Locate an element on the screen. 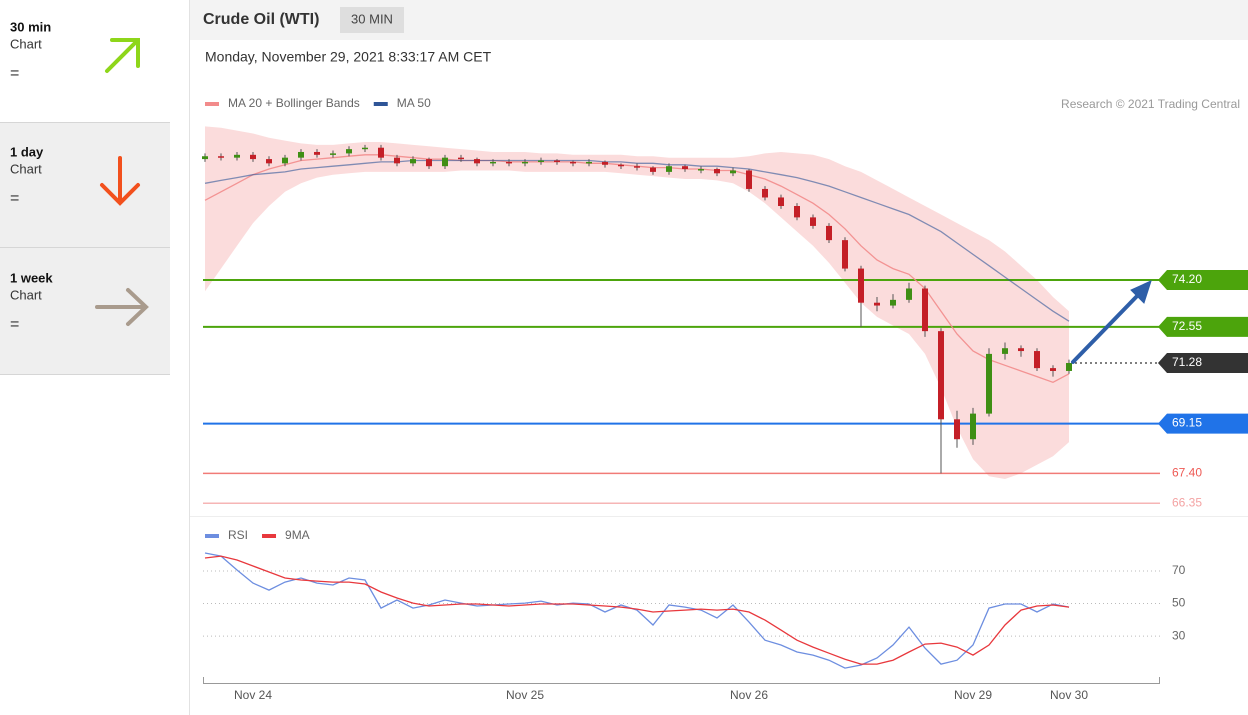  x-tick-label: Nov 29 is located at coordinates (973, 695).